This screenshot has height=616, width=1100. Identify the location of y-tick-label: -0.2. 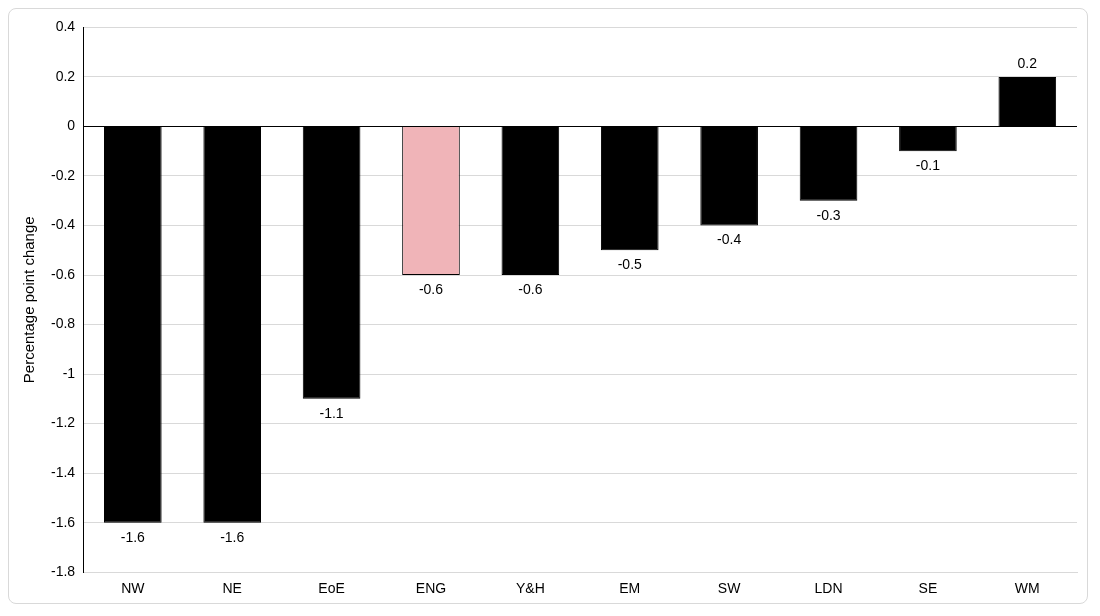
(63, 174).